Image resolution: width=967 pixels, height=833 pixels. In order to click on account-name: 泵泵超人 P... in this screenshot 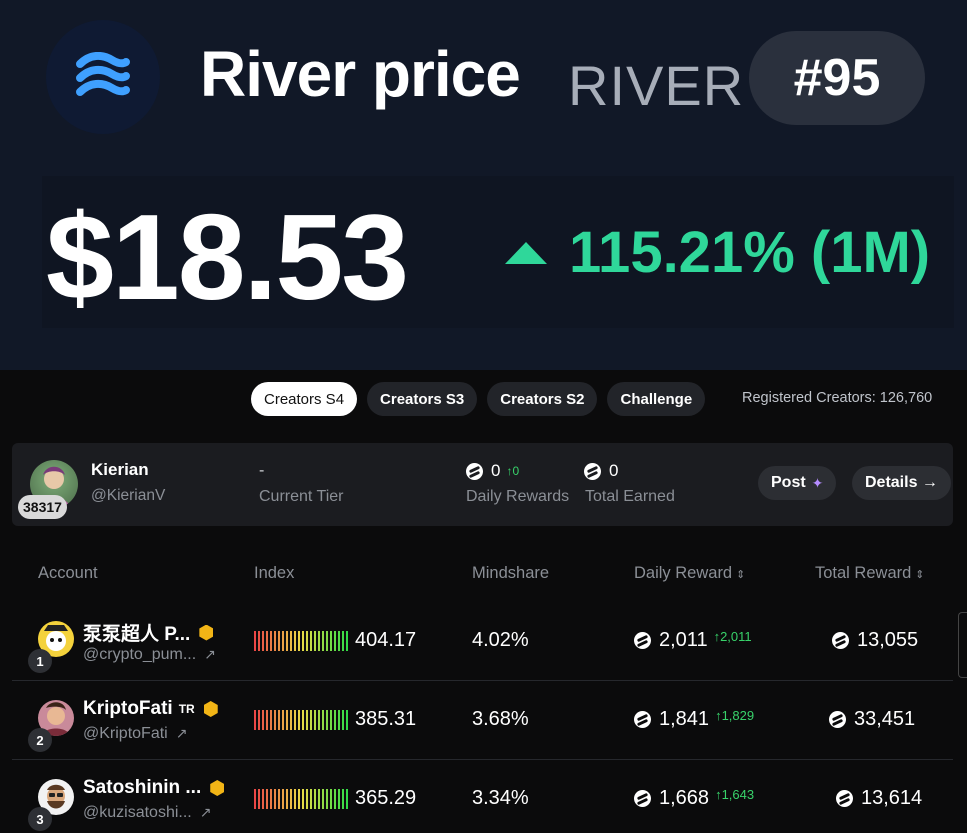, I will do `click(137, 634)`.